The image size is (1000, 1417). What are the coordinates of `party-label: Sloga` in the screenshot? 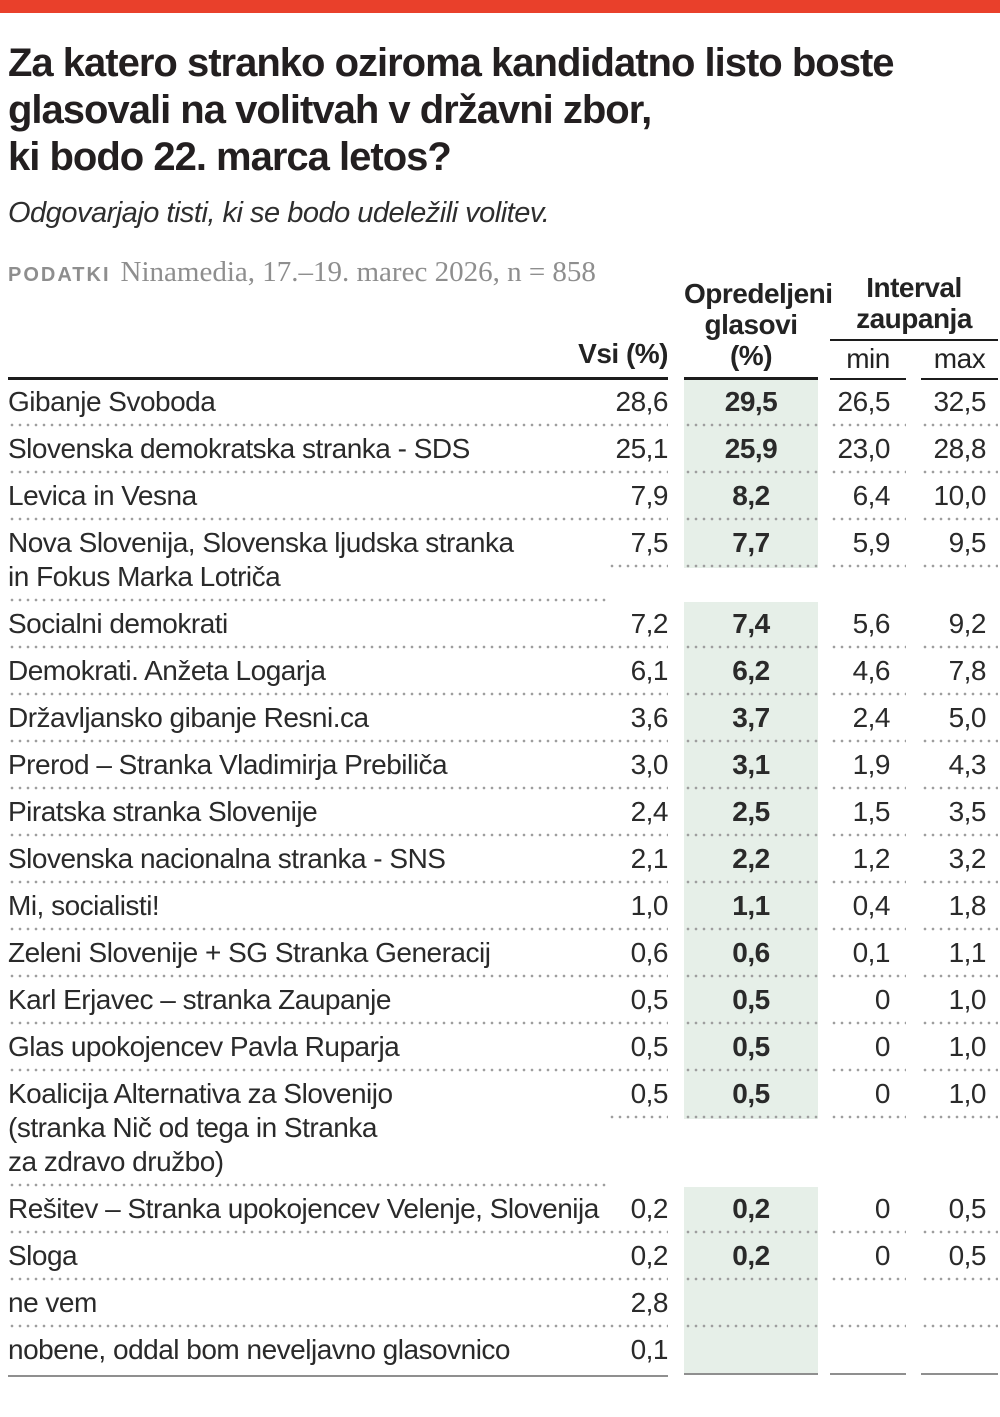 It's located at (308, 1257).